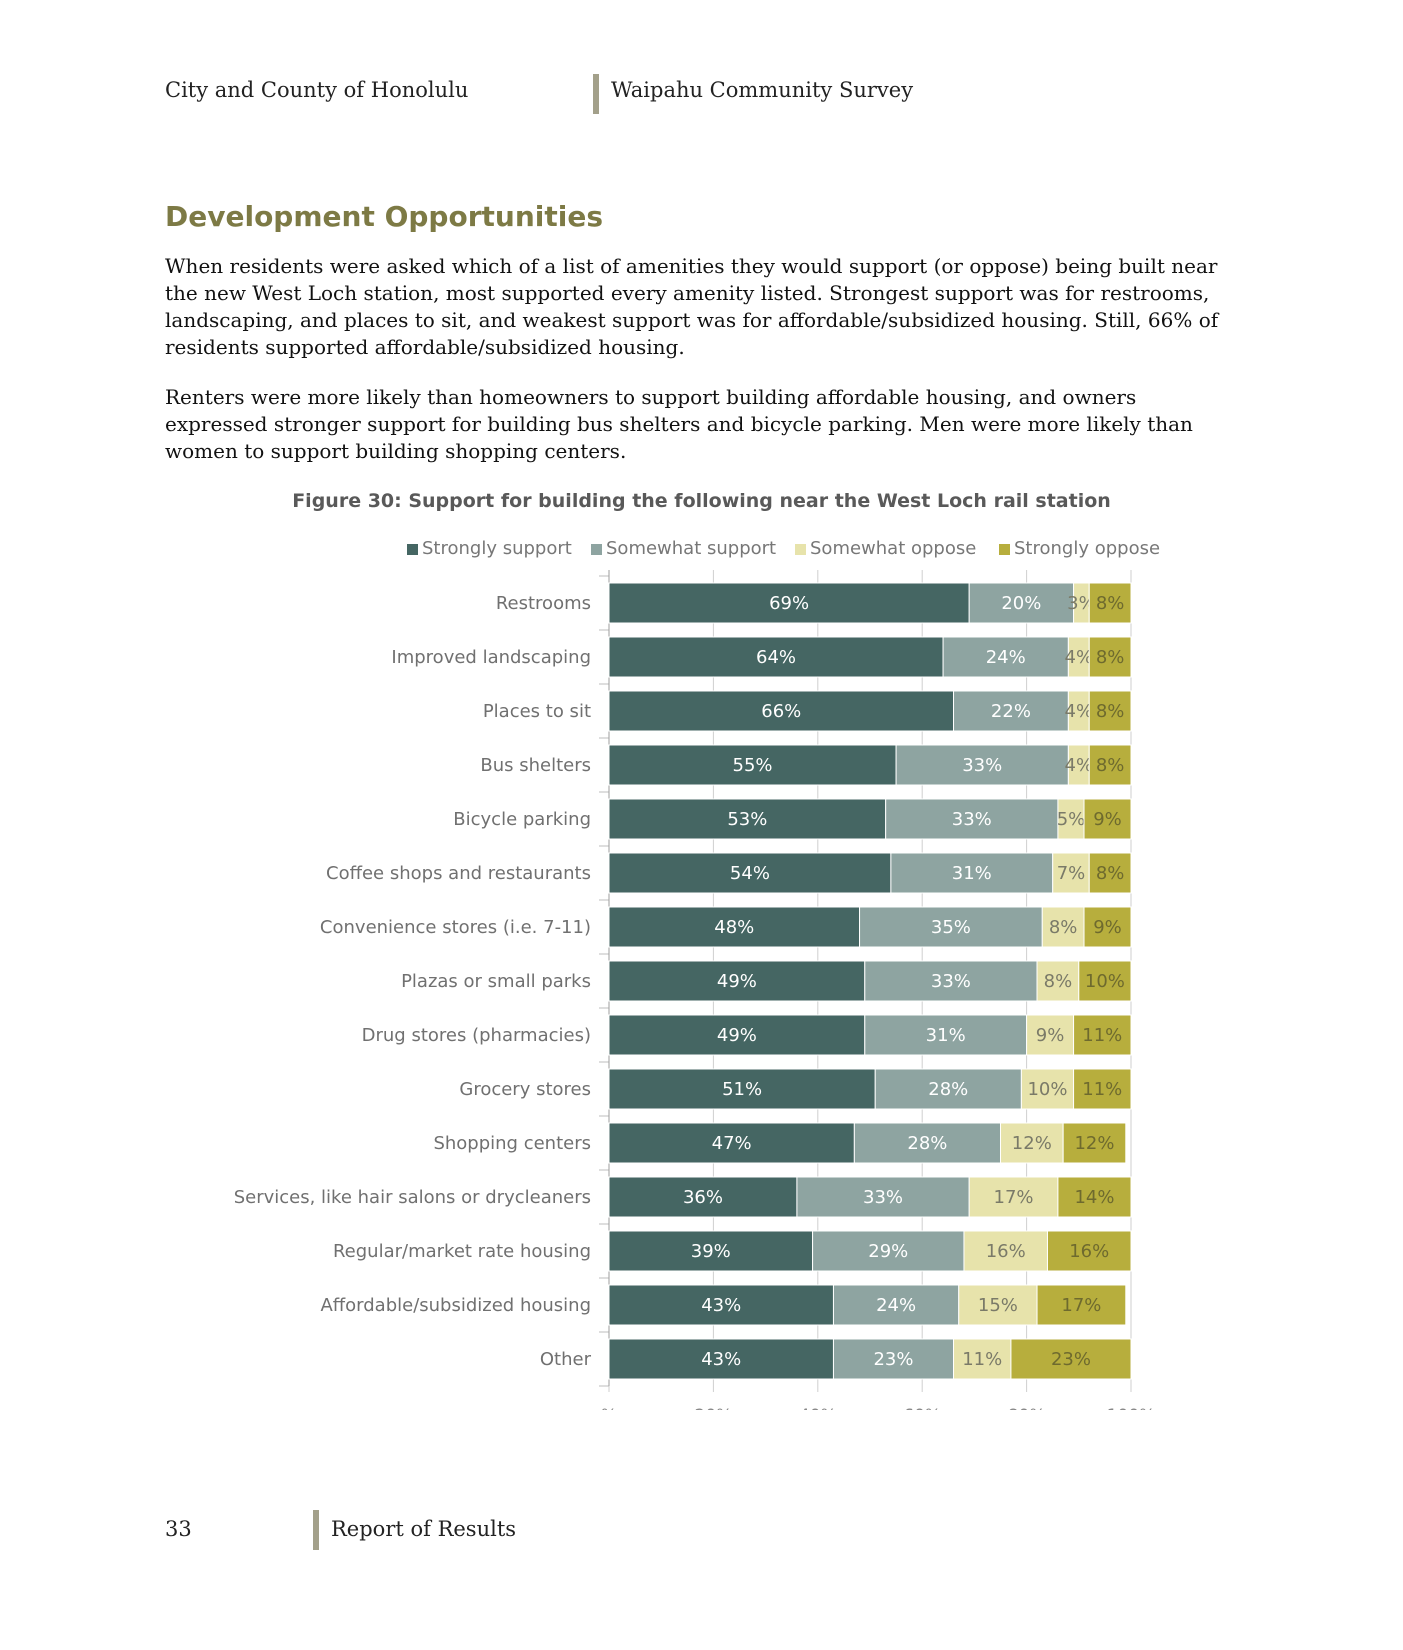  I want to click on category-label: Convenience stores (i.e. 7-11), so click(455, 927).